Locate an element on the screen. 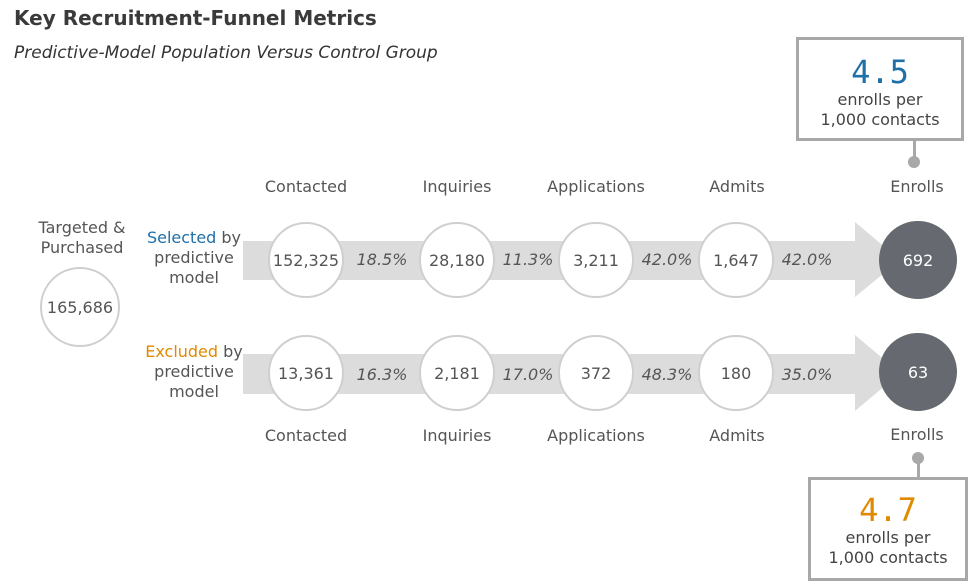  excluded-label-by: by is located at coordinates (230, 351).